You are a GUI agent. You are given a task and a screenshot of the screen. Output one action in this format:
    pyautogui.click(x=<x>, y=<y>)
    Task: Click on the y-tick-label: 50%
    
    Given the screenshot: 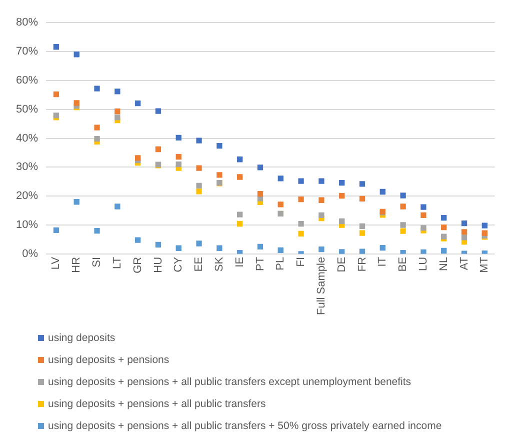 What is the action you would take?
    pyautogui.click(x=27, y=109)
    